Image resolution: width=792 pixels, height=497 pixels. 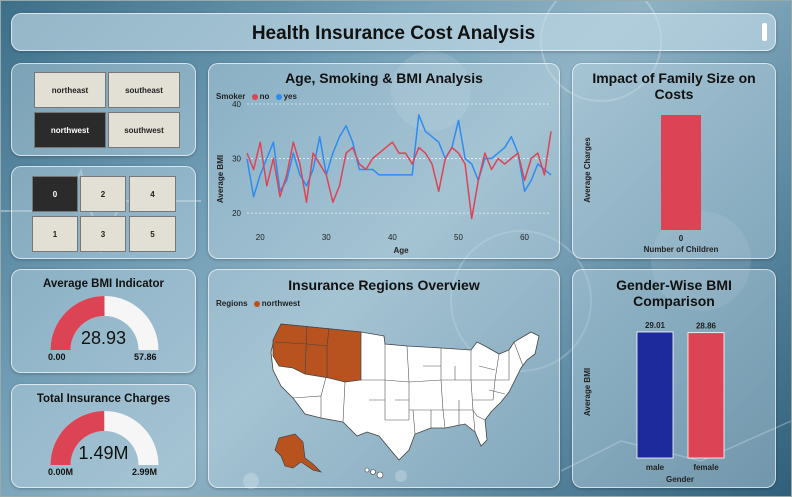 I want to click on age-chart-xtick: 30, so click(x=326, y=237).